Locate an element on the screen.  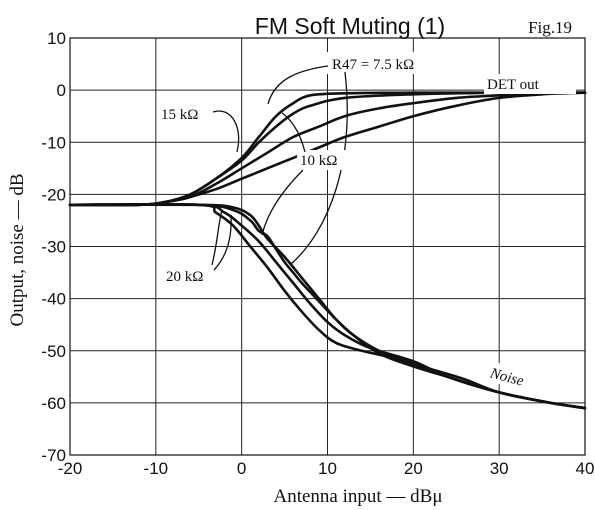
annotation-bg-det is located at coordinates (530, 84).